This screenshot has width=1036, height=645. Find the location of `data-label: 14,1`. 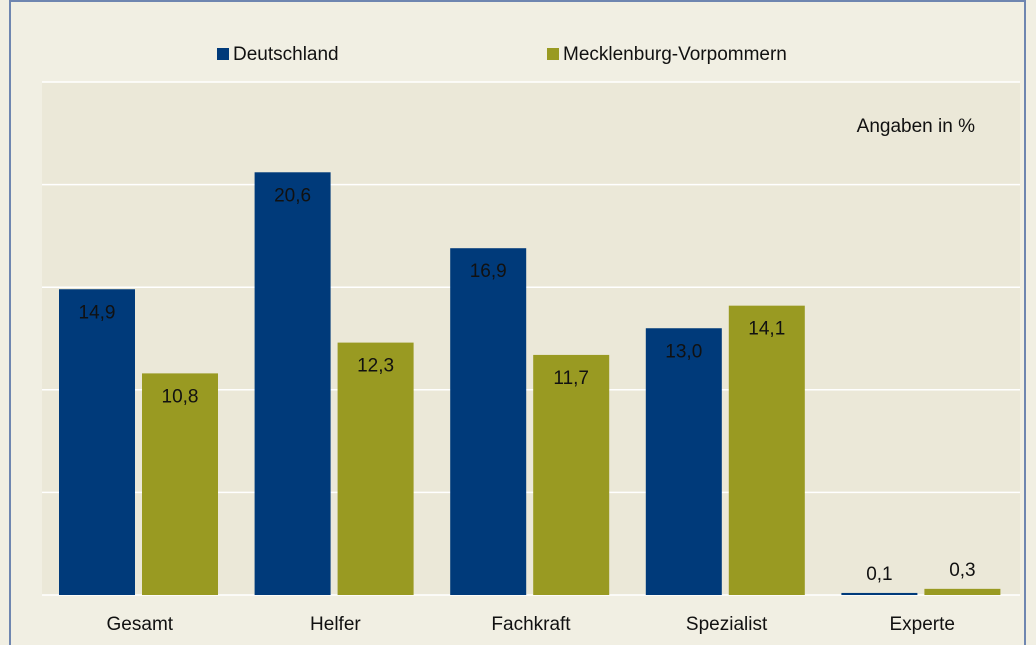

data-label: 14,1 is located at coordinates (766, 329).